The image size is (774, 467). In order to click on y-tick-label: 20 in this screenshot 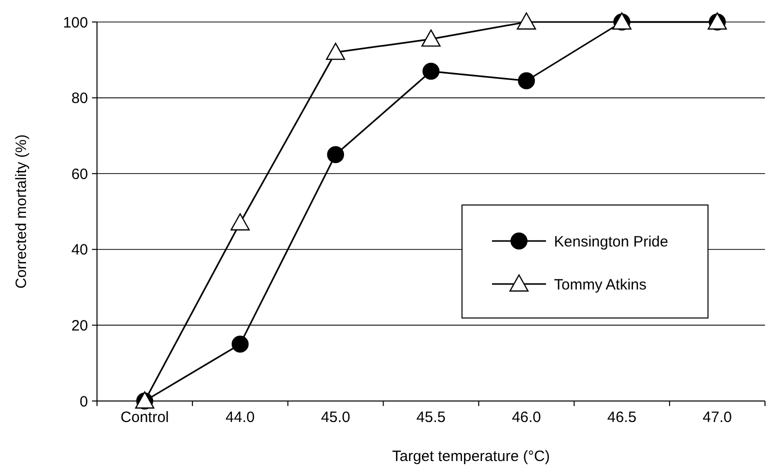, I will do `click(79, 325)`.